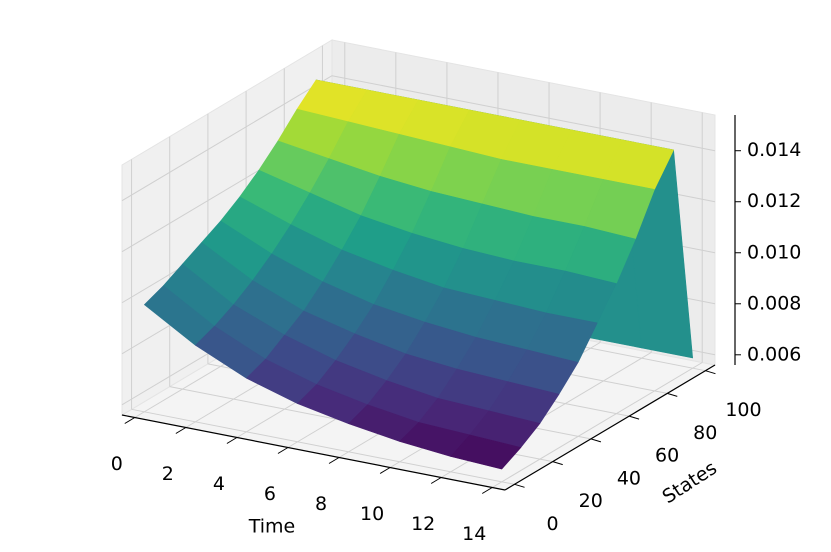 Image resolution: width=831 pixels, height=552 pixels. Describe the element at coordinates (774, 252) in the screenshot. I see `z-tick-label: 0.010` at that location.